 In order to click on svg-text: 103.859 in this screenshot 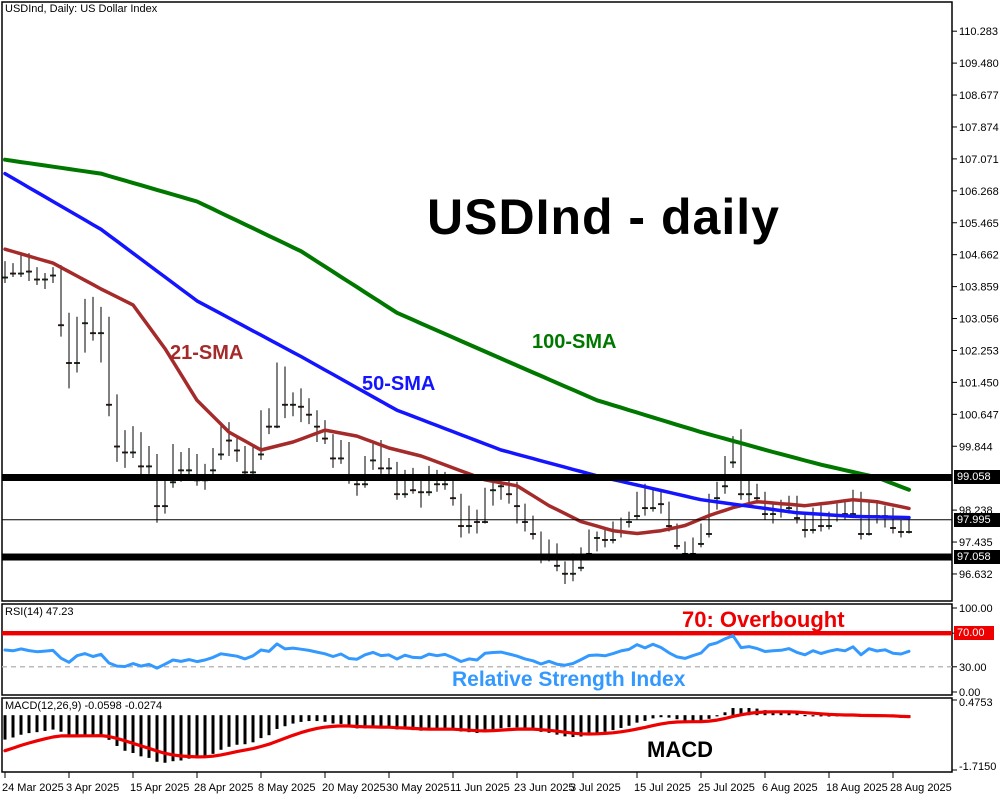, I will do `click(979, 288)`.